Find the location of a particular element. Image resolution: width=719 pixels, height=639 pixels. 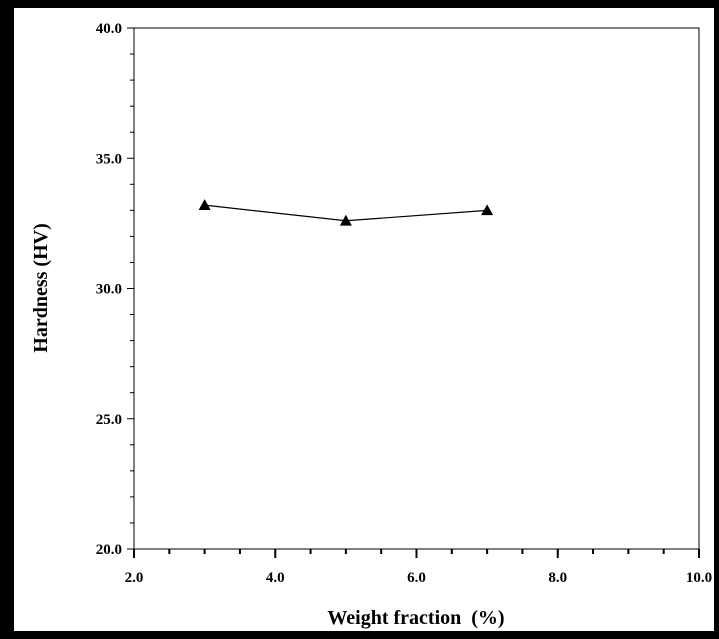

y-tick-label: 35.0 is located at coordinates (109, 159).